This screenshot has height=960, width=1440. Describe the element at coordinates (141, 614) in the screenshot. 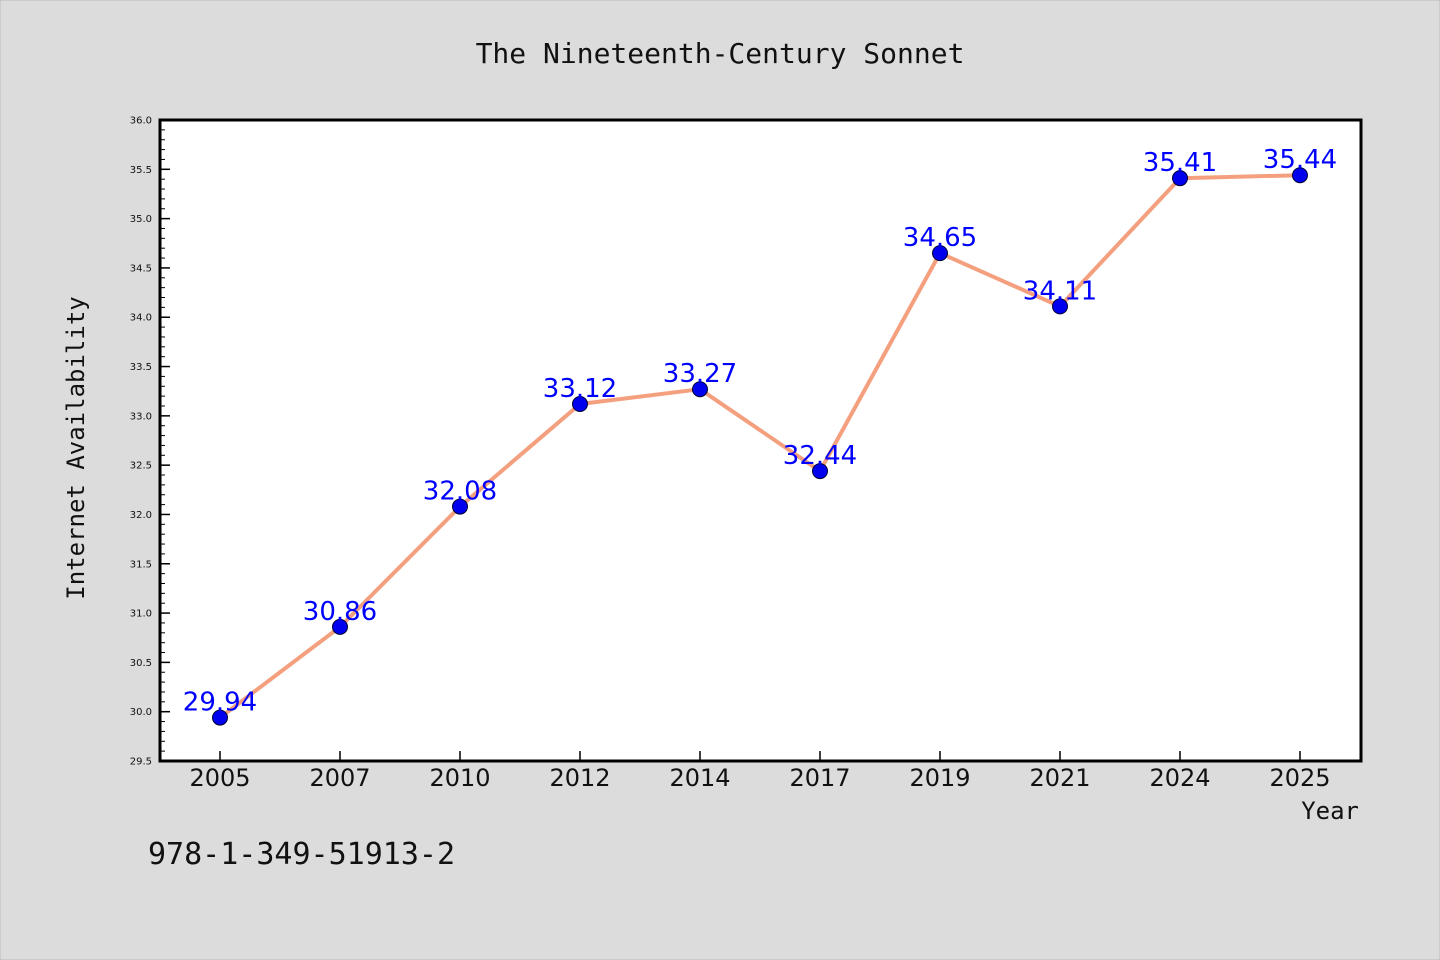

I see `y-tick-label: 31.0` at that location.